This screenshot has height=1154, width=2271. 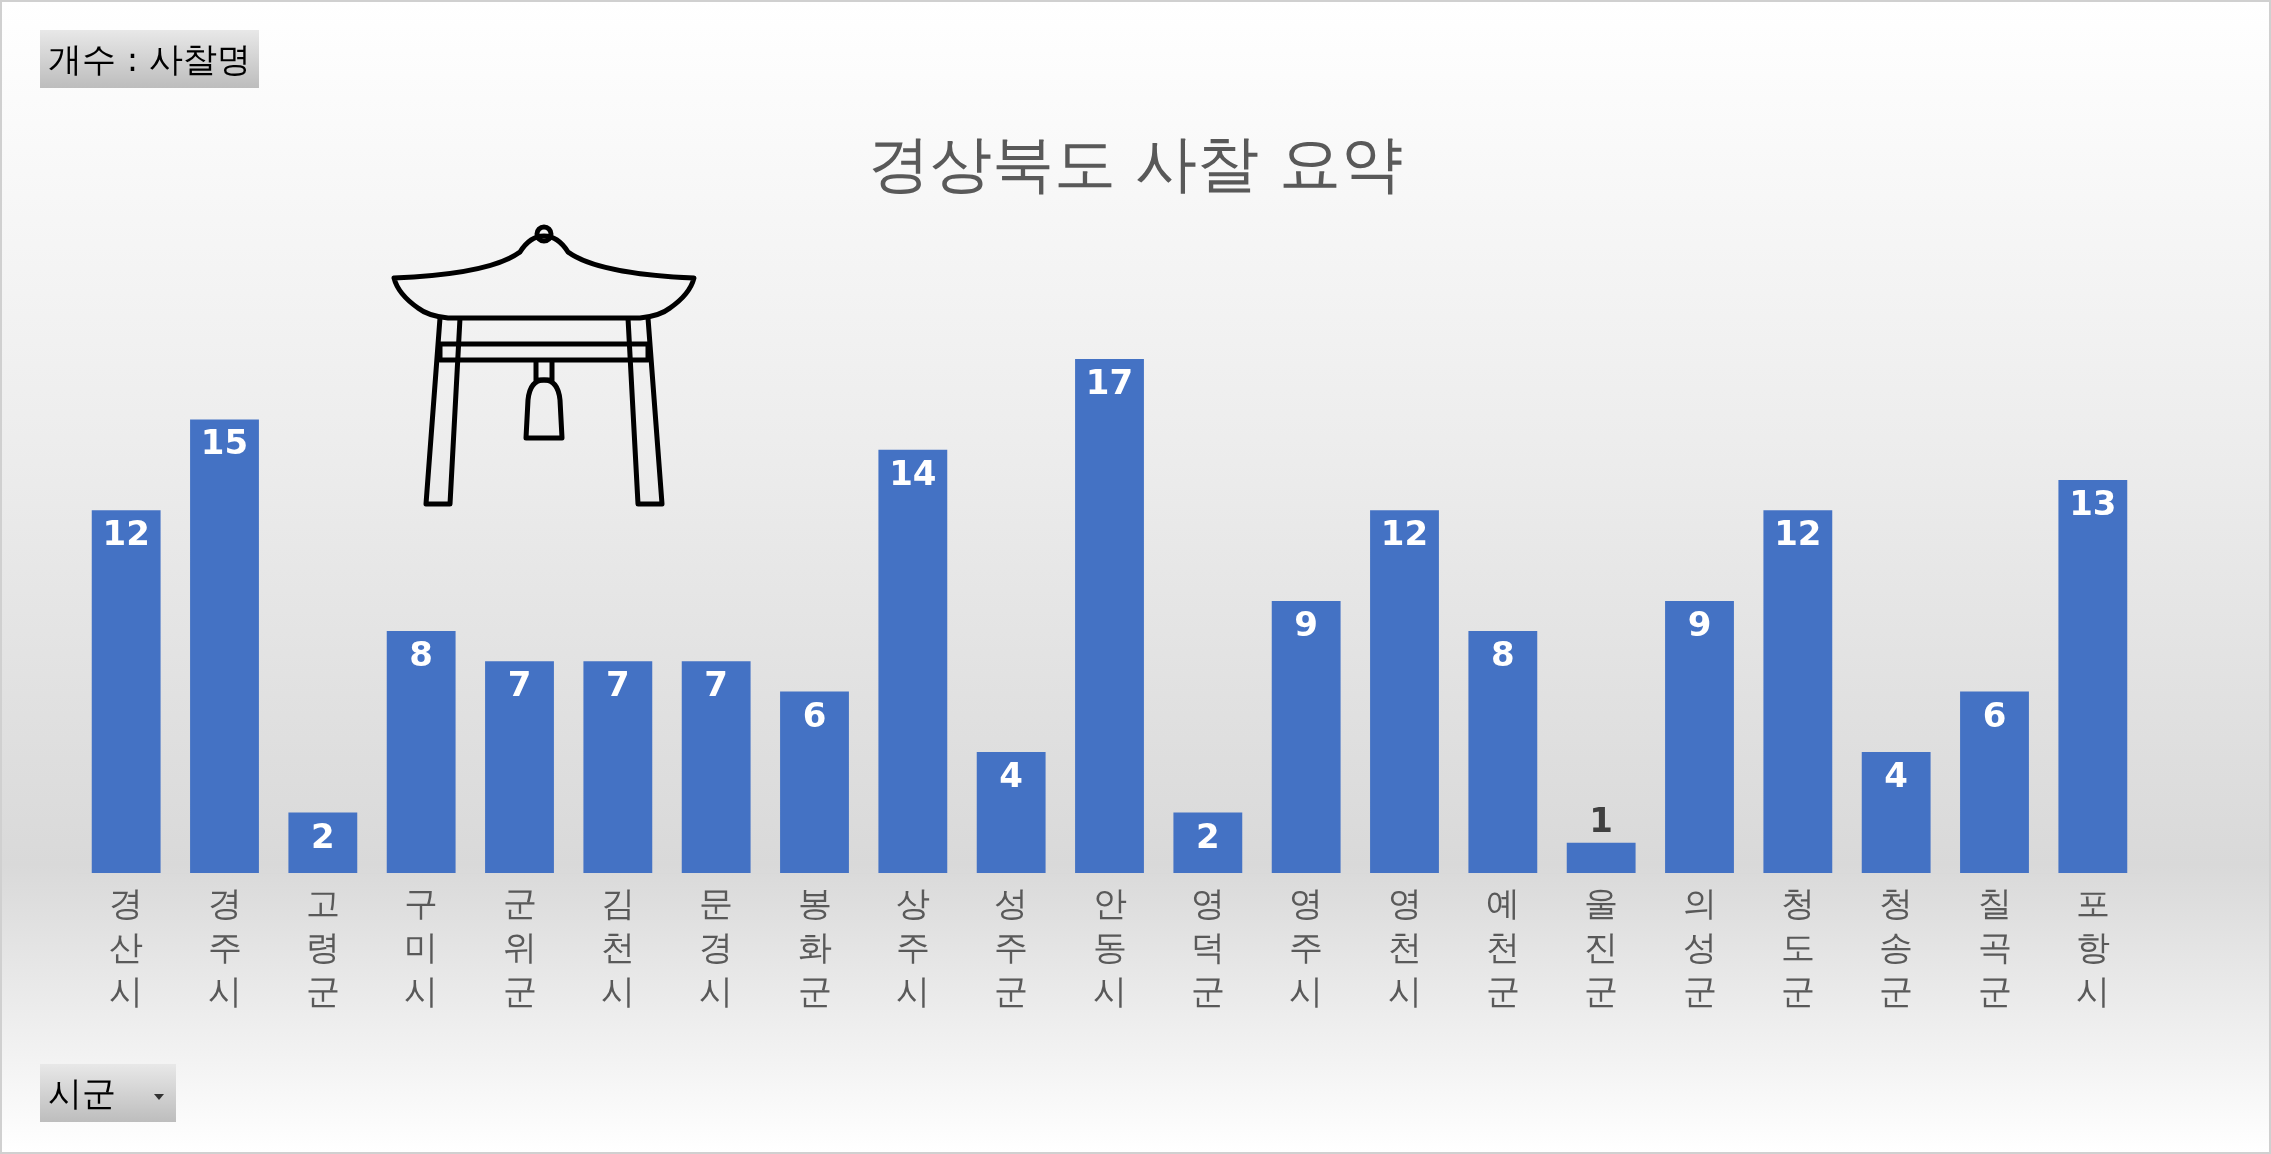 What do you see at coordinates (150, 59) in the screenshot?
I see `text: 개수 : 사찰명` at bounding box center [150, 59].